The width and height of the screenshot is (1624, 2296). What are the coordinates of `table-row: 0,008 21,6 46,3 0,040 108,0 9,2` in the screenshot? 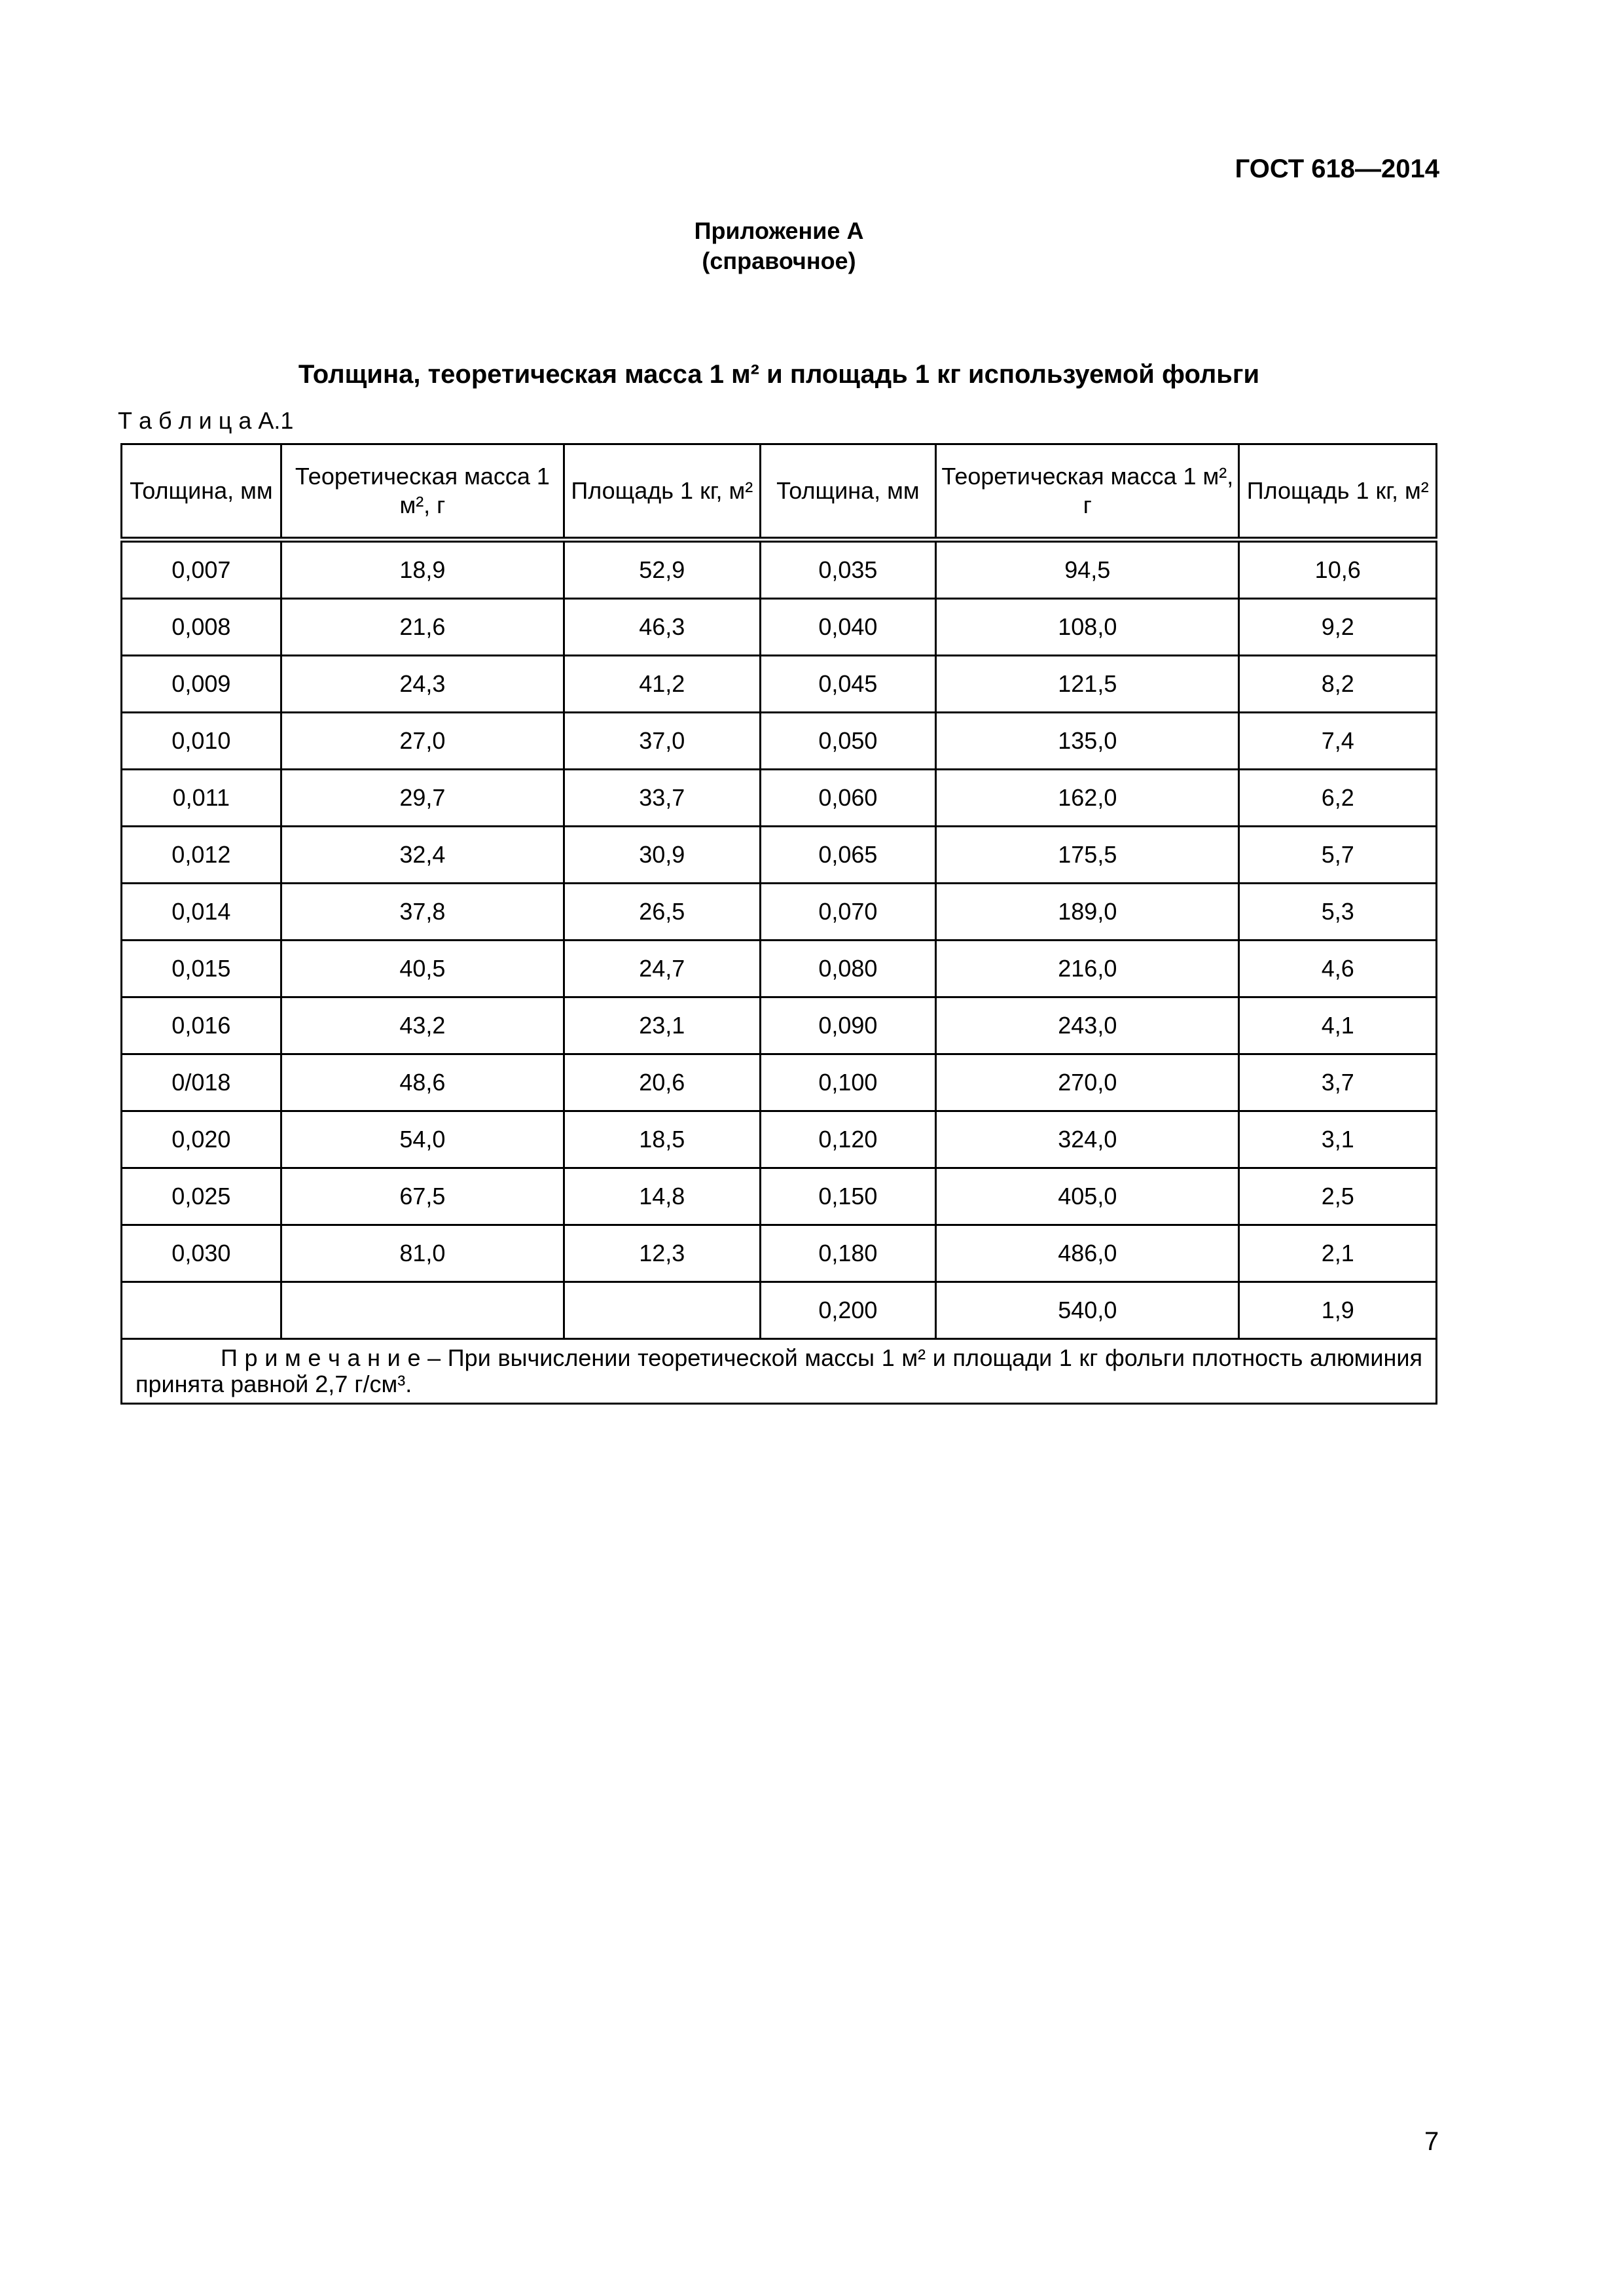 It's located at (778, 627).